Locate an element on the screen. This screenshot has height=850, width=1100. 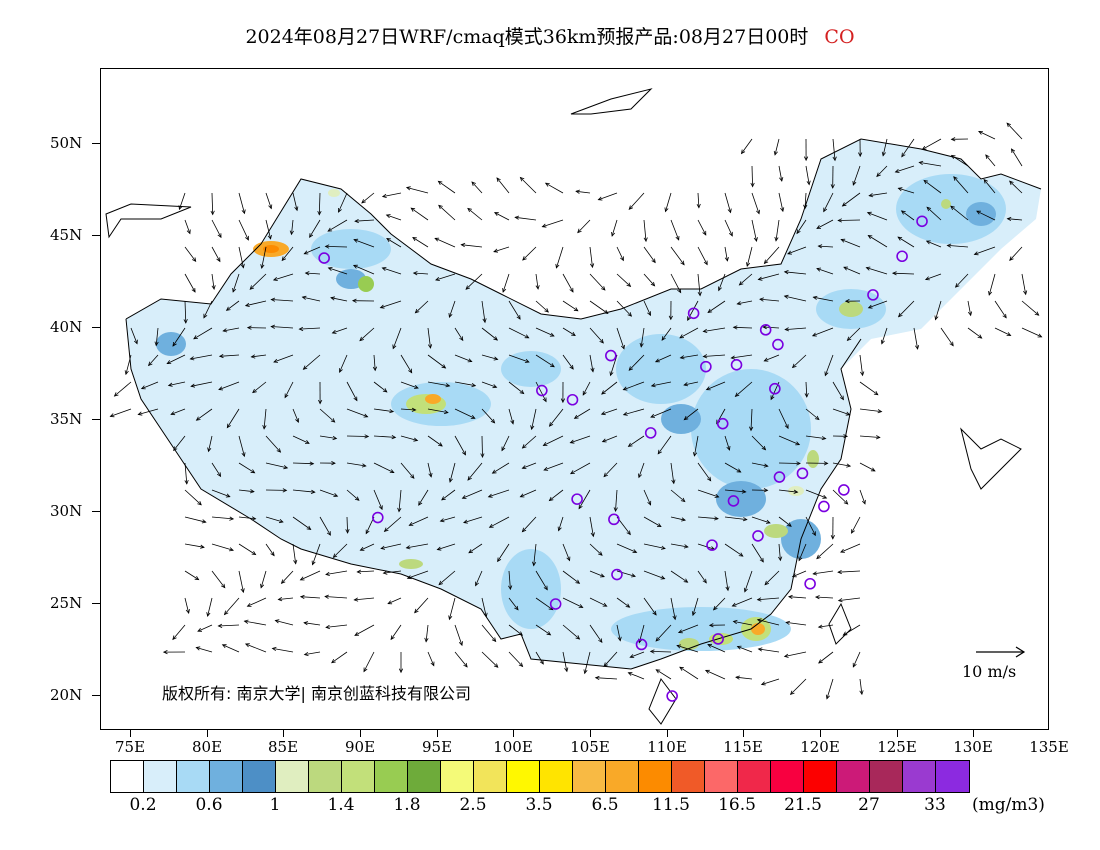
station-marker is located at coordinates (779, 477).